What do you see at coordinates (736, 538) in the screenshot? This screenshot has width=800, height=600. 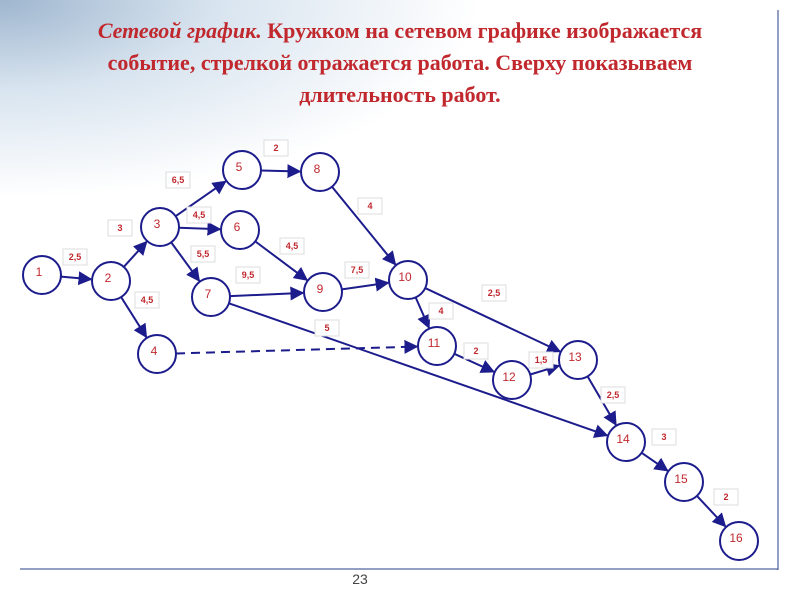 I see `node-label: 16` at bounding box center [736, 538].